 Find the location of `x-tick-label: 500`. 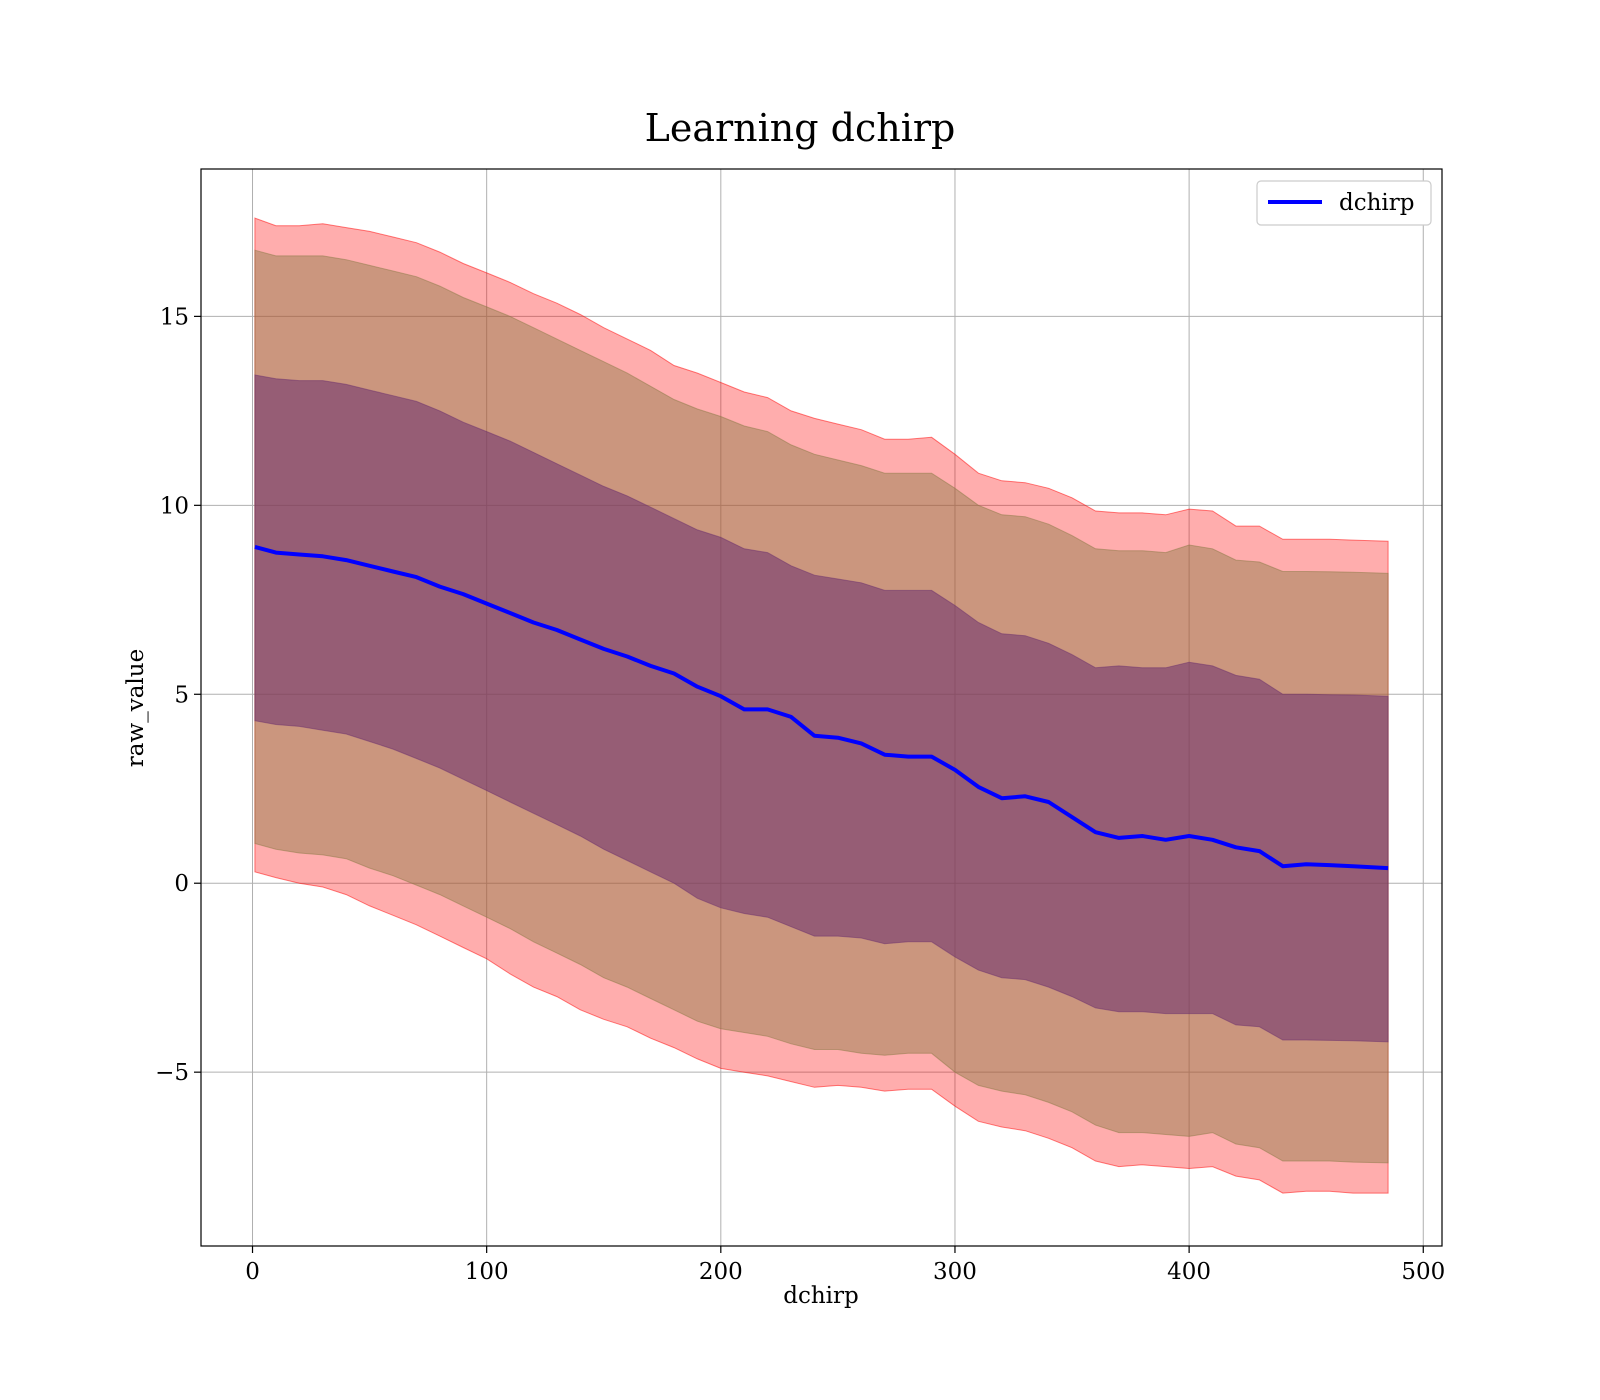

x-tick-label: 500 is located at coordinates (1423, 1272).